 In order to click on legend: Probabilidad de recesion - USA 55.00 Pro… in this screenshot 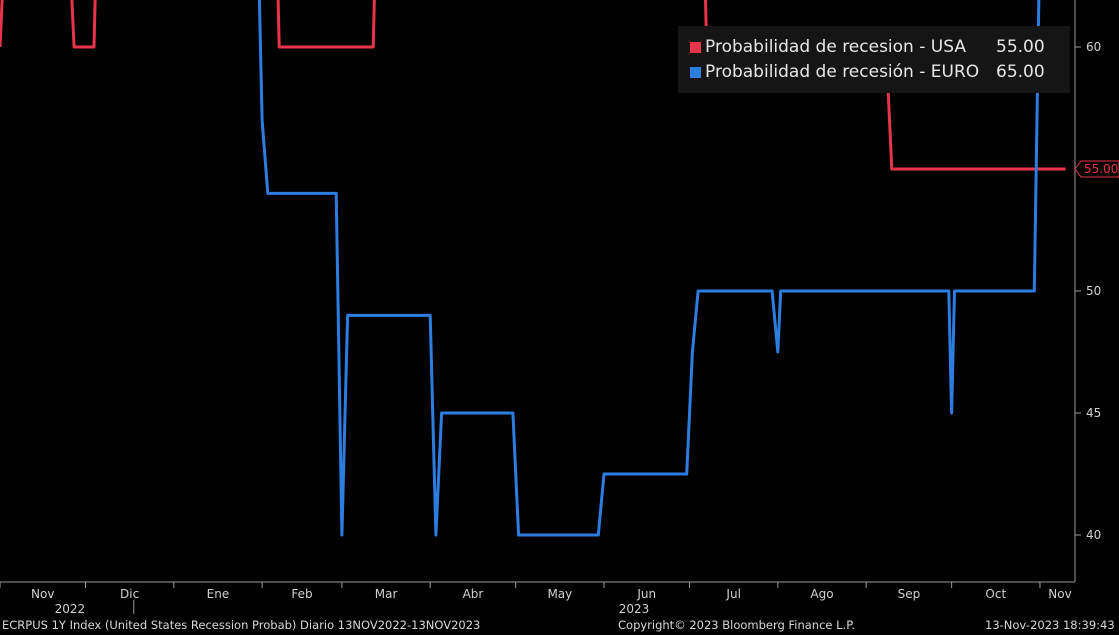, I will do `click(874, 59)`.